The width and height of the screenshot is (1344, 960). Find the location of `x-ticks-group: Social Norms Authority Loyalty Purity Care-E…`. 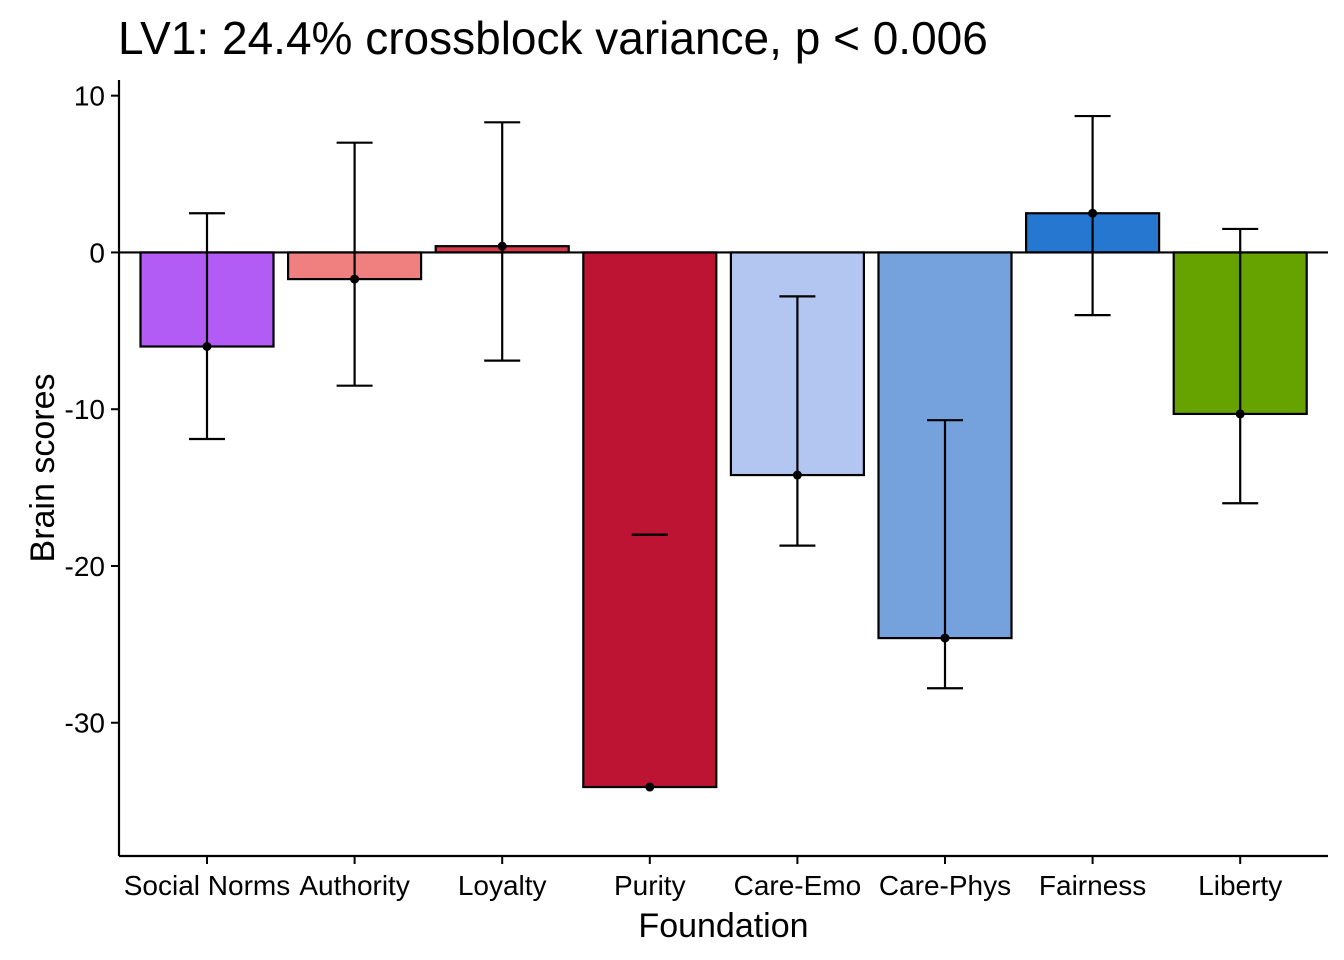

x-ticks-group: Social Norms Authority Loyalty Purity Care-E… is located at coordinates (703, 878).